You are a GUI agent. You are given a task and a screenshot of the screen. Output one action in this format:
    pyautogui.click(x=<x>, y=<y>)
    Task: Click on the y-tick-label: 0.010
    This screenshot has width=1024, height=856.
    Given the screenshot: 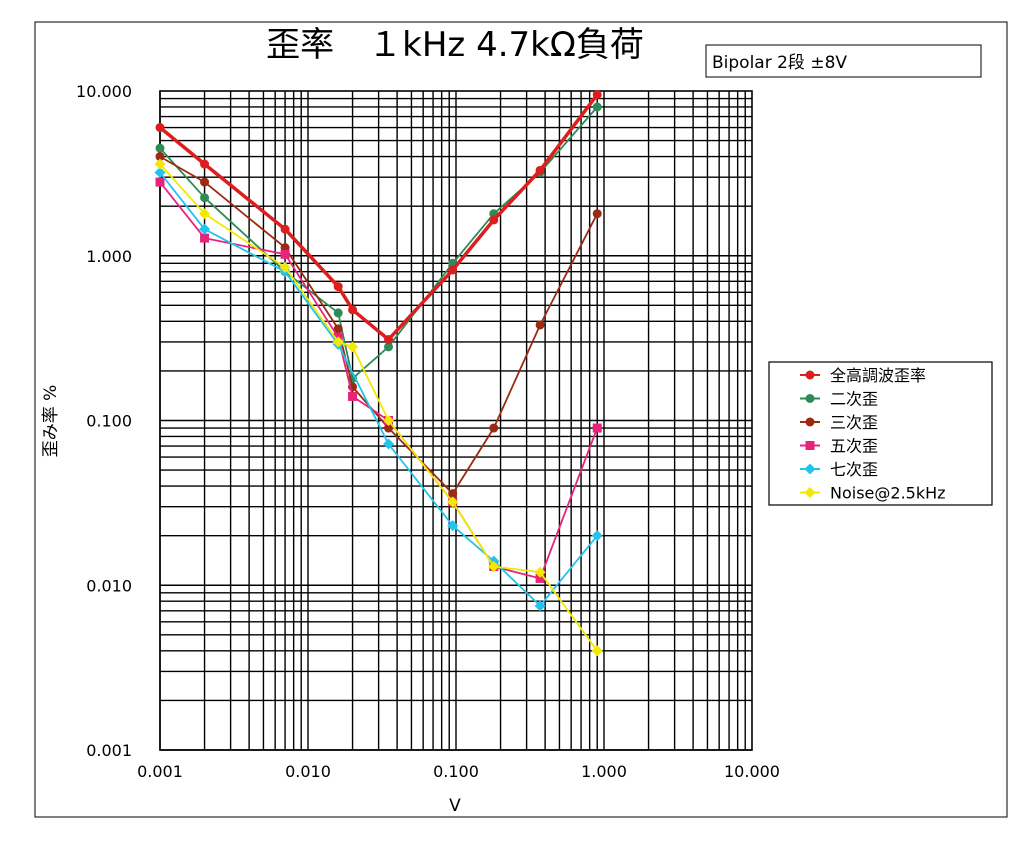 What is the action you would take?
    pyautogui.click(x=109, y=585)
    